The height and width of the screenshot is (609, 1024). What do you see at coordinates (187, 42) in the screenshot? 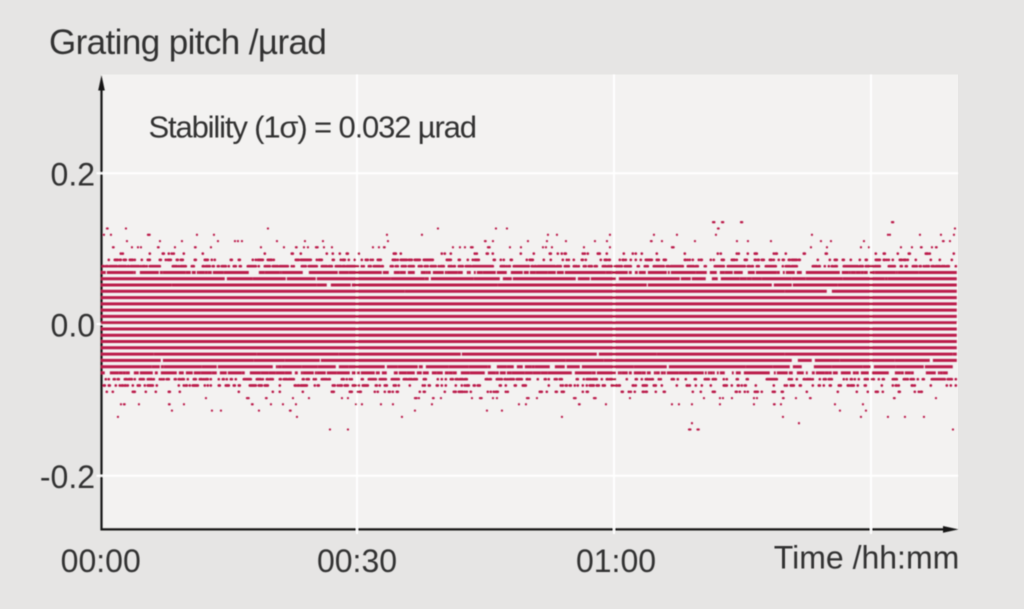
I see `svg-text: Grating pitch /µrad` at bounding box center [187, 42].